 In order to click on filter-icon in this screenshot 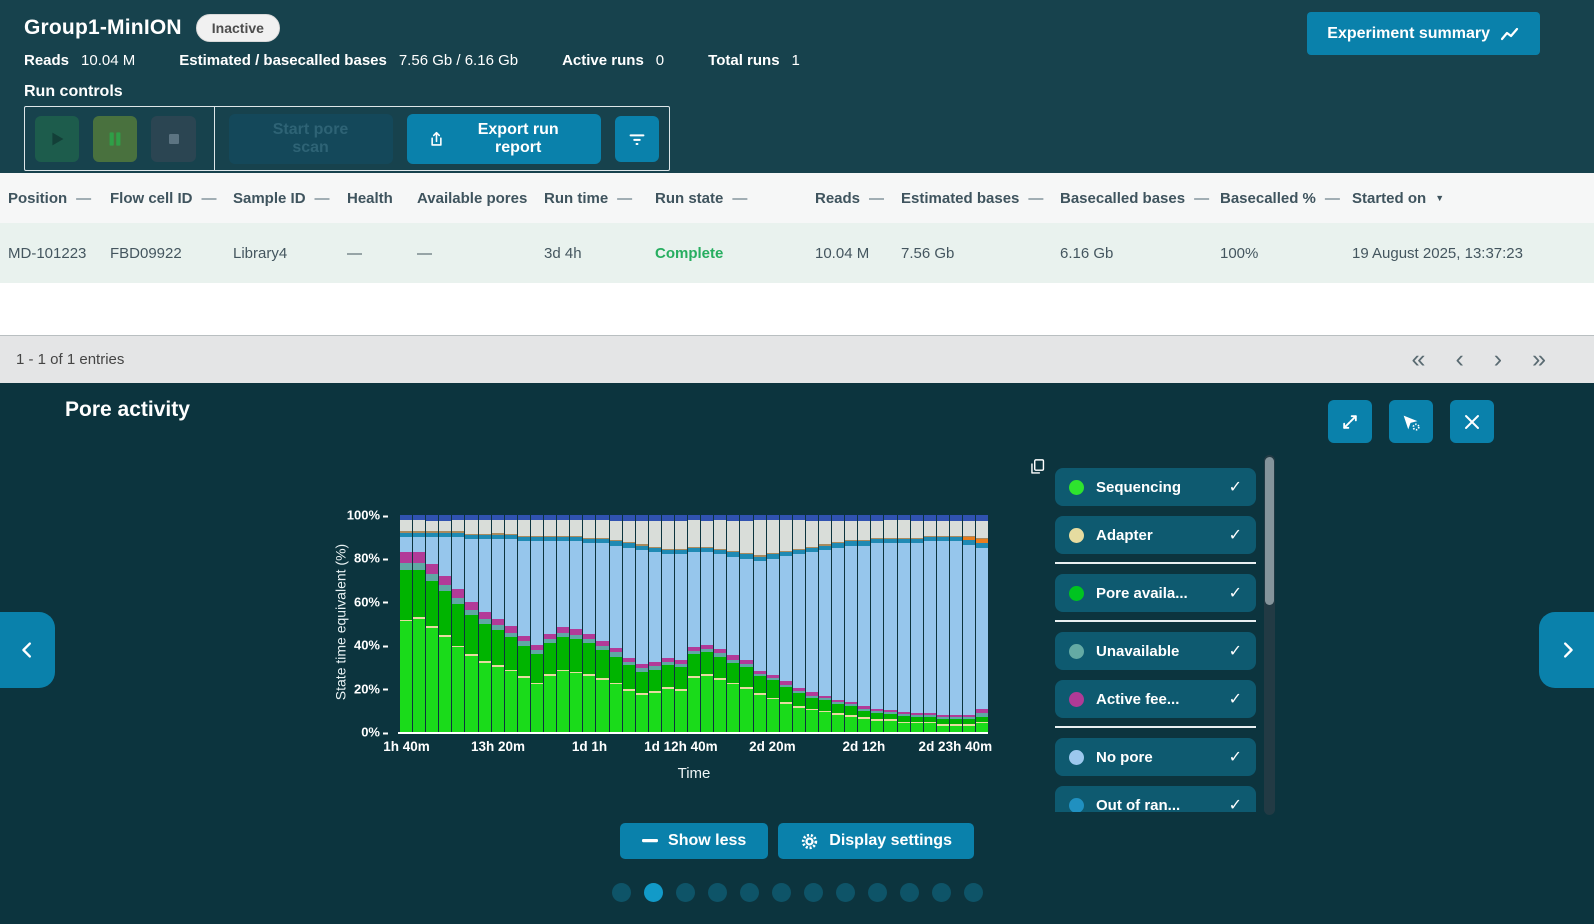, I will do `click(637, 139)`.